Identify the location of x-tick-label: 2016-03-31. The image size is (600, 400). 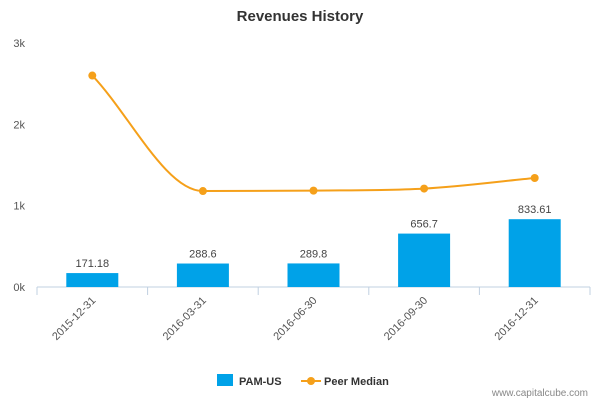
(185, 319).